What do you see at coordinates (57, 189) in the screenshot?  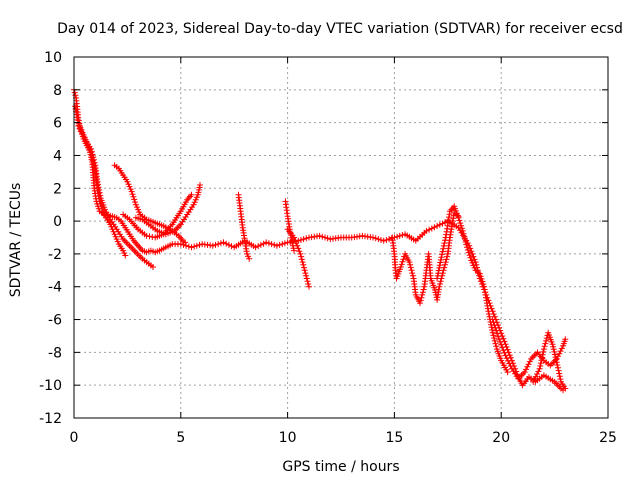 I see `y-tick-label: 2` at bounding box center [57, 189].